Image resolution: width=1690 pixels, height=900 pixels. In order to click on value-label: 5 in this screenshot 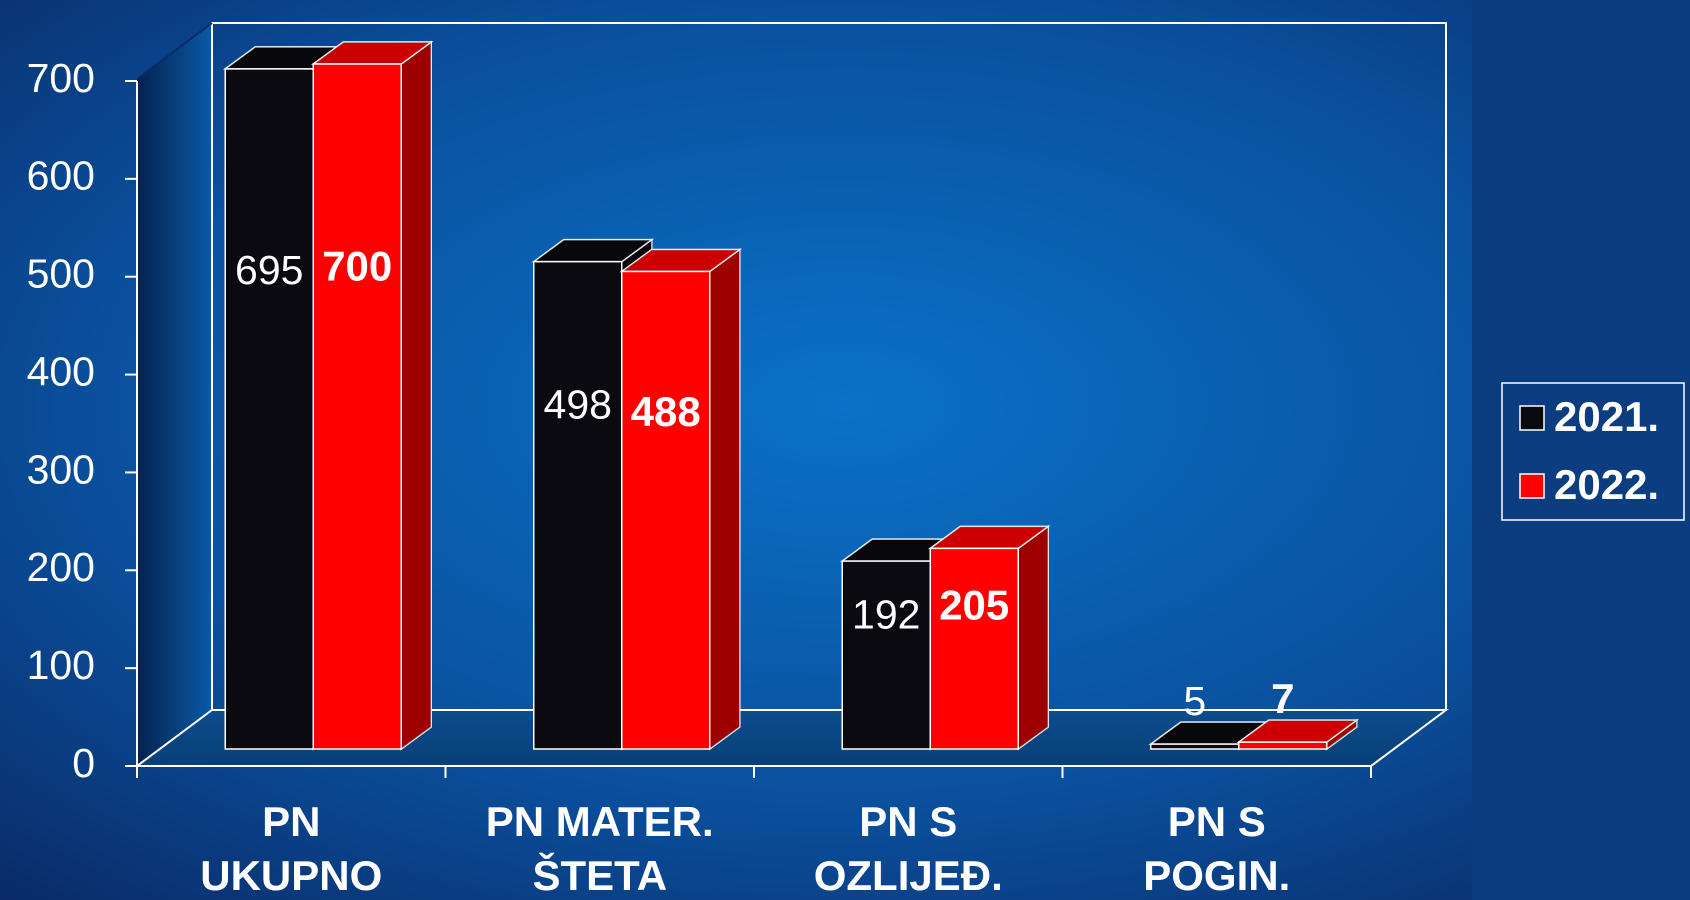, I will do `click(1194, 701)`.